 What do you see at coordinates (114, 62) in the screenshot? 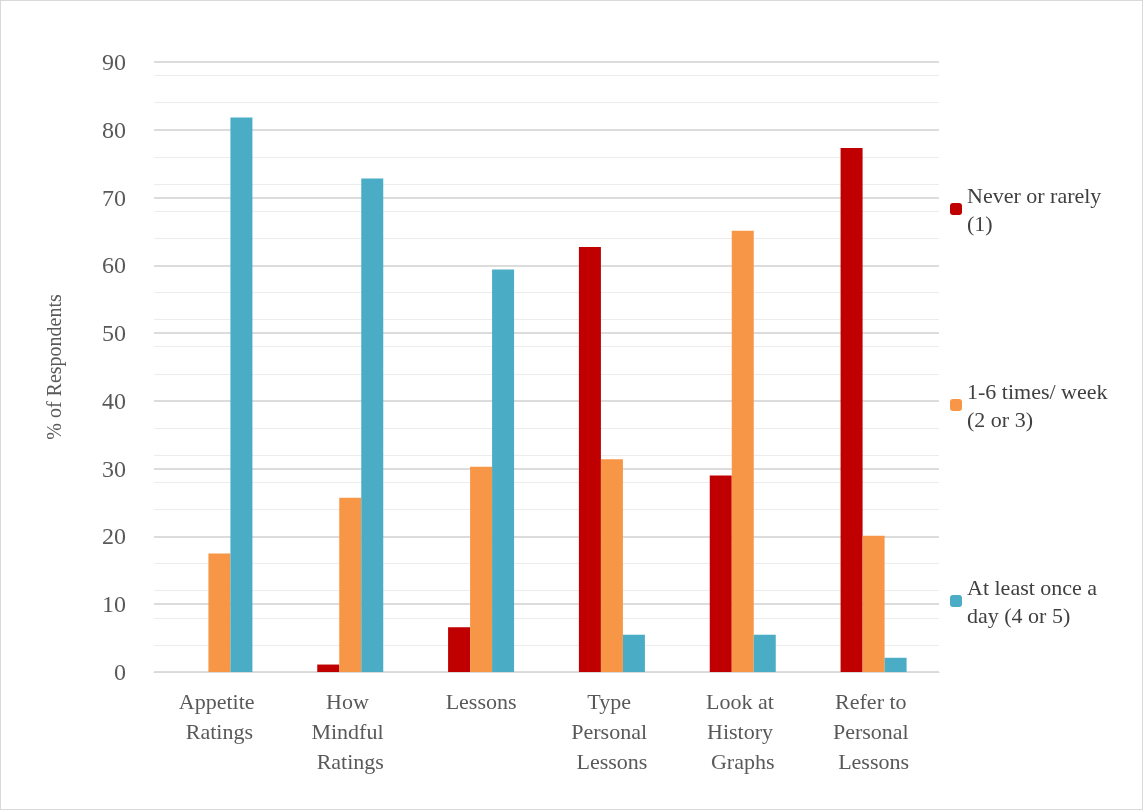
I see `y-tick-label: 90` at bounding box center [114, 62].